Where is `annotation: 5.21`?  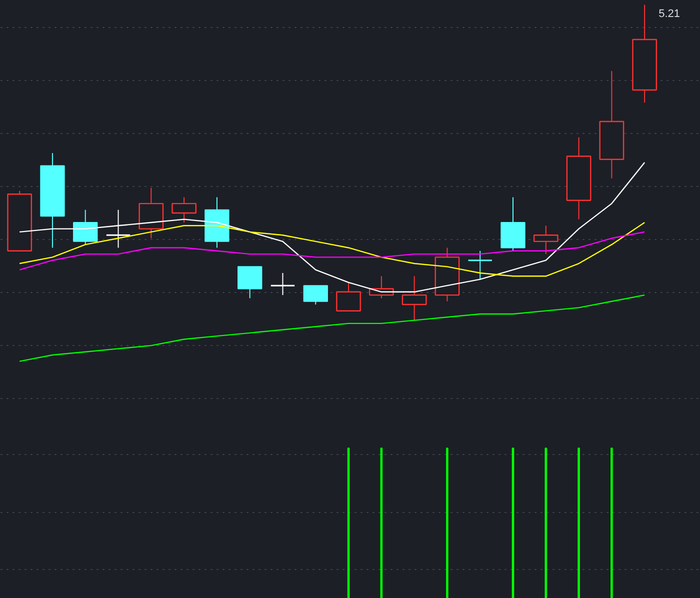
annotation: 5.21 is located at coordinates (669, 14).